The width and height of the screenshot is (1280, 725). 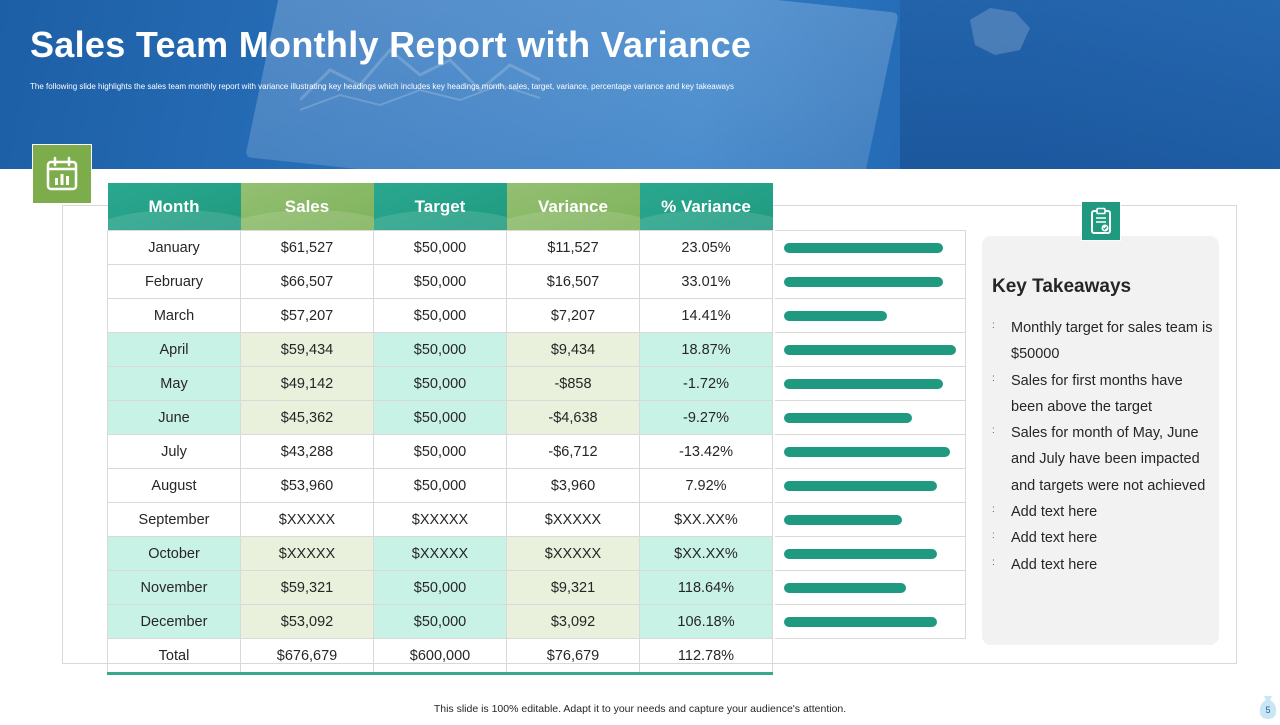 I want to click on table-cell-sales: $49,142, so click(x=307, y=383).